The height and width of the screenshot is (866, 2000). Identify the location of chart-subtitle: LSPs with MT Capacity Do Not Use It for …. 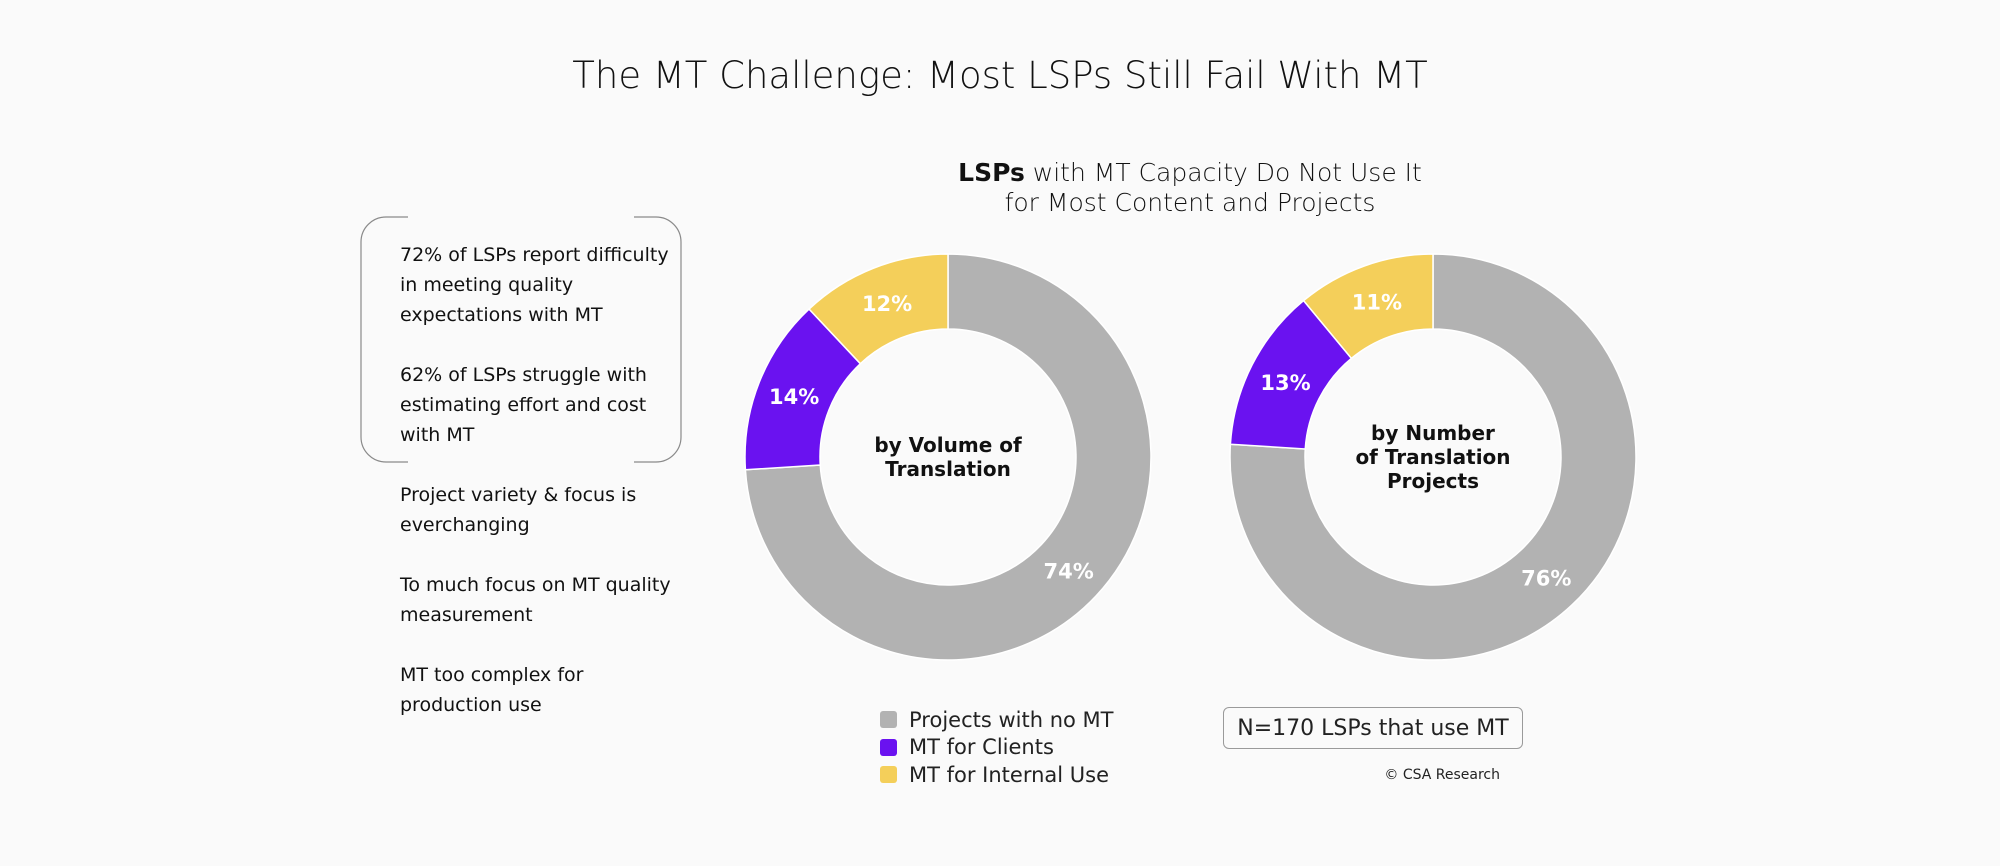
(1190, 188).